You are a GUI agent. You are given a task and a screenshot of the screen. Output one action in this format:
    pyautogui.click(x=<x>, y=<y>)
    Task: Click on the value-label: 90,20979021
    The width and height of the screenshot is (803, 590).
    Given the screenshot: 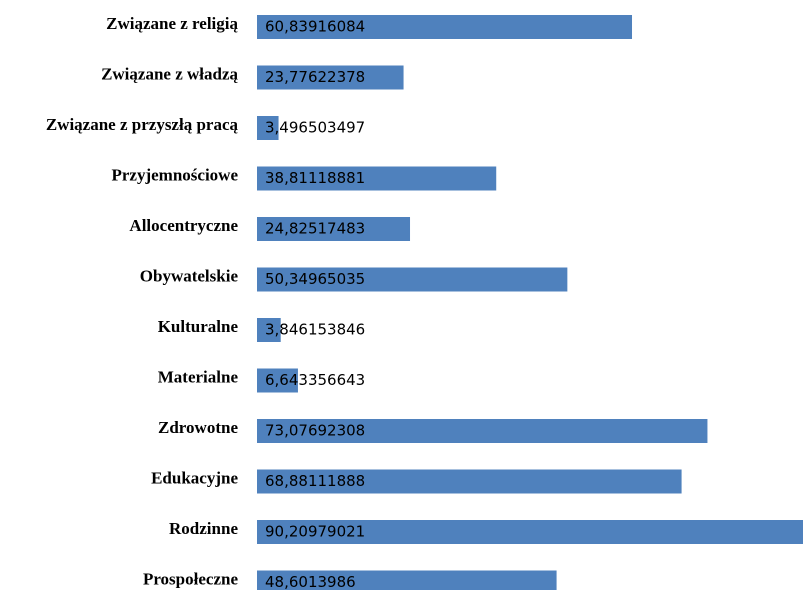 What is the action you would take?
    pyautogui.click(x=315, y=532)
    